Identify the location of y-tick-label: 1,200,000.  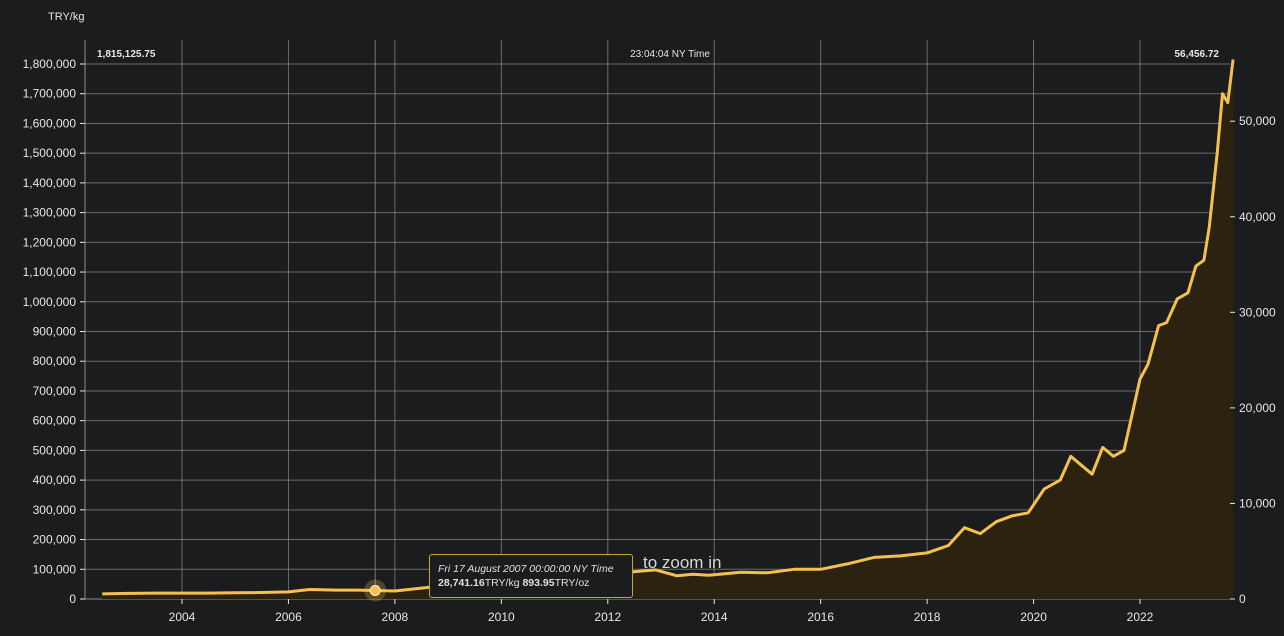
(50, 242).